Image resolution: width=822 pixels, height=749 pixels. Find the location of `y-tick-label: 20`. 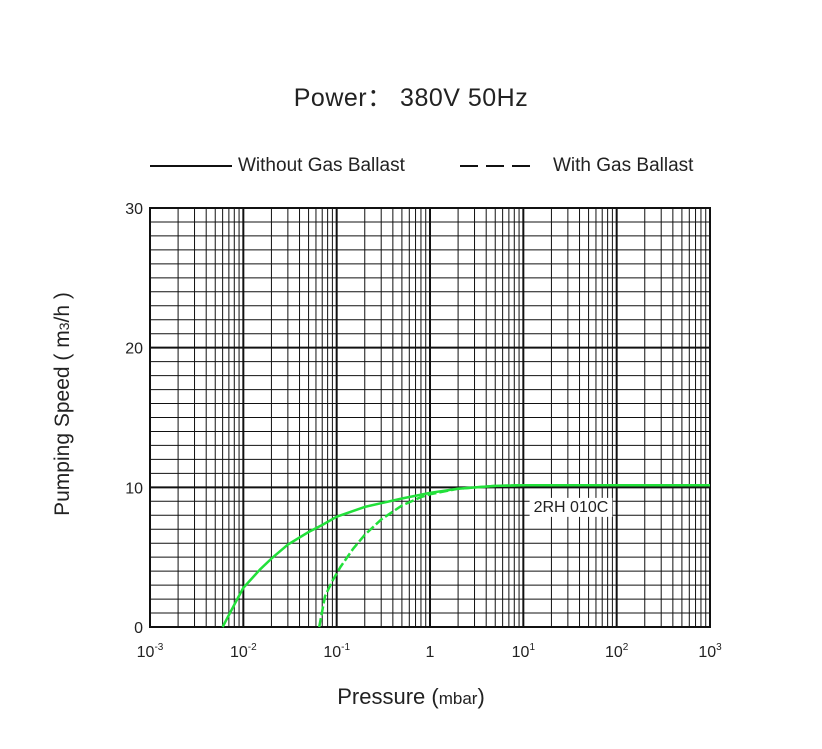

y-tick-label: 20 is located at coordinates (134, 349).